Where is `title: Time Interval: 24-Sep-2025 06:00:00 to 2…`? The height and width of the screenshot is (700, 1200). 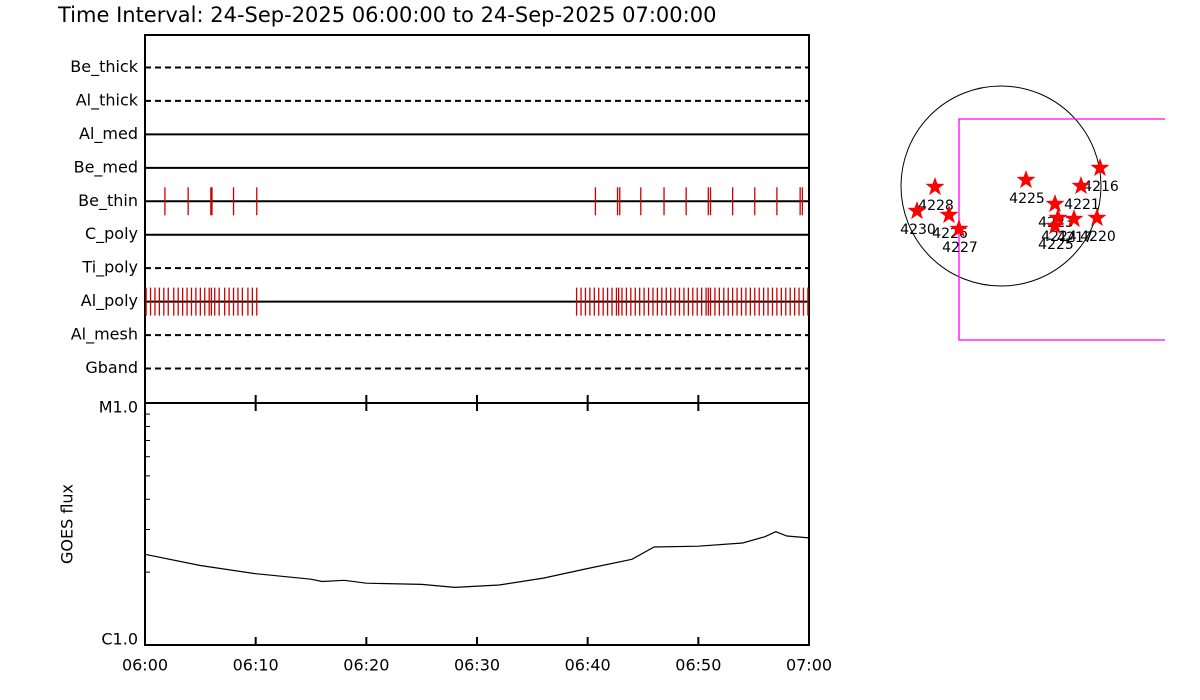
title: Time Interval: 24-Sep-2025 06:00:00 to 2… is located at coordinates (386, 15).